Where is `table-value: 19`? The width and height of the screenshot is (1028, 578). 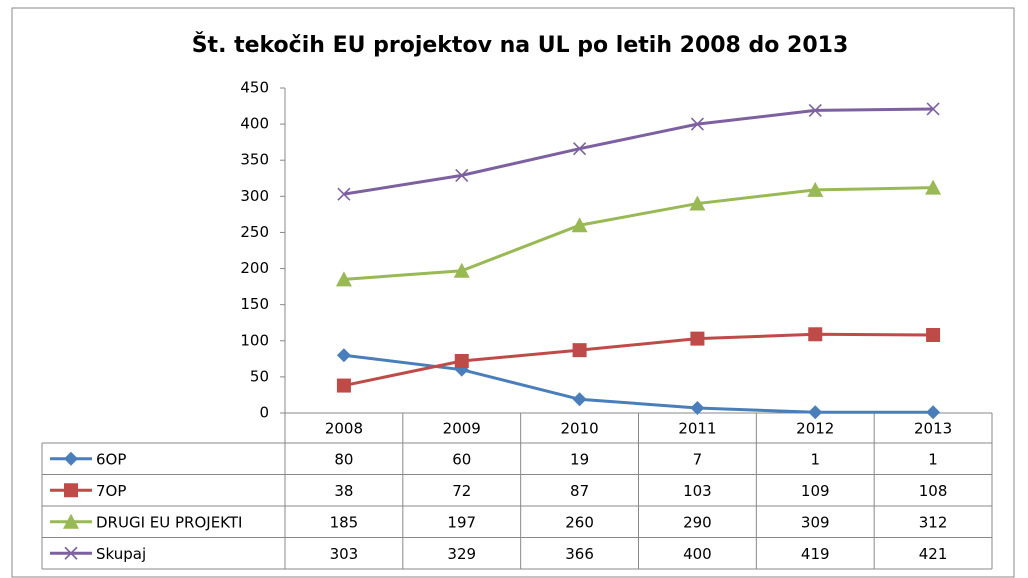
table-value: 19 is located at coordinates (579, 459).